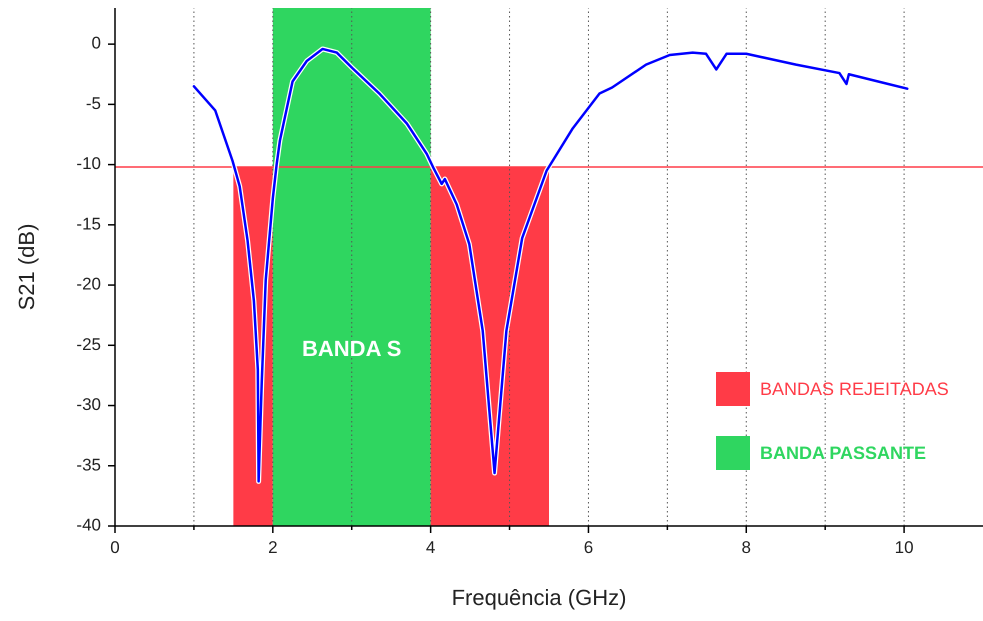 The image size is (983, 621). What do you see at coordinates (88, 524) in the screenshot?
I see `y-tick-label: -40` at bounding box center [88, 524].